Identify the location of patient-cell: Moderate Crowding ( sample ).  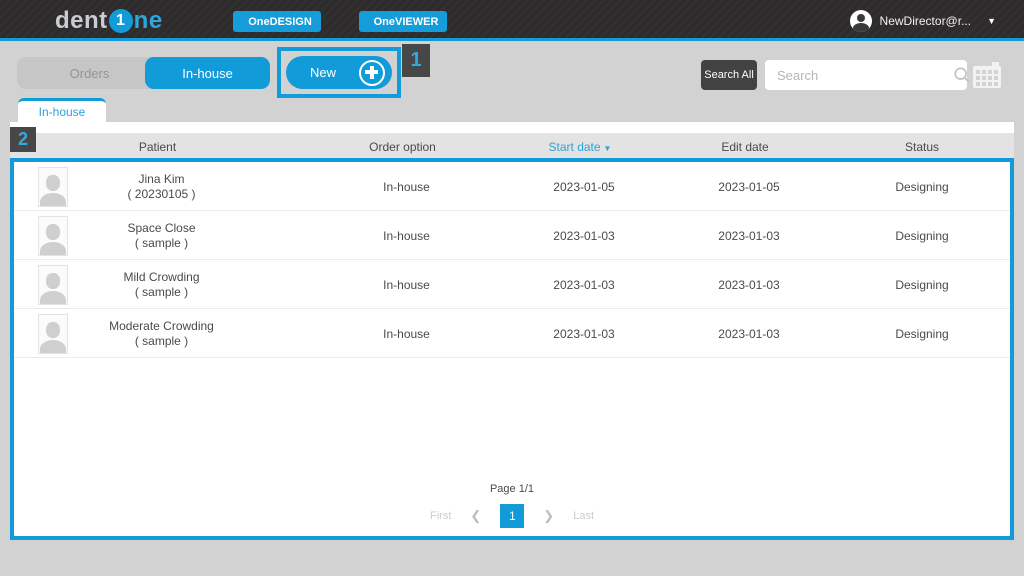
(161, 333).